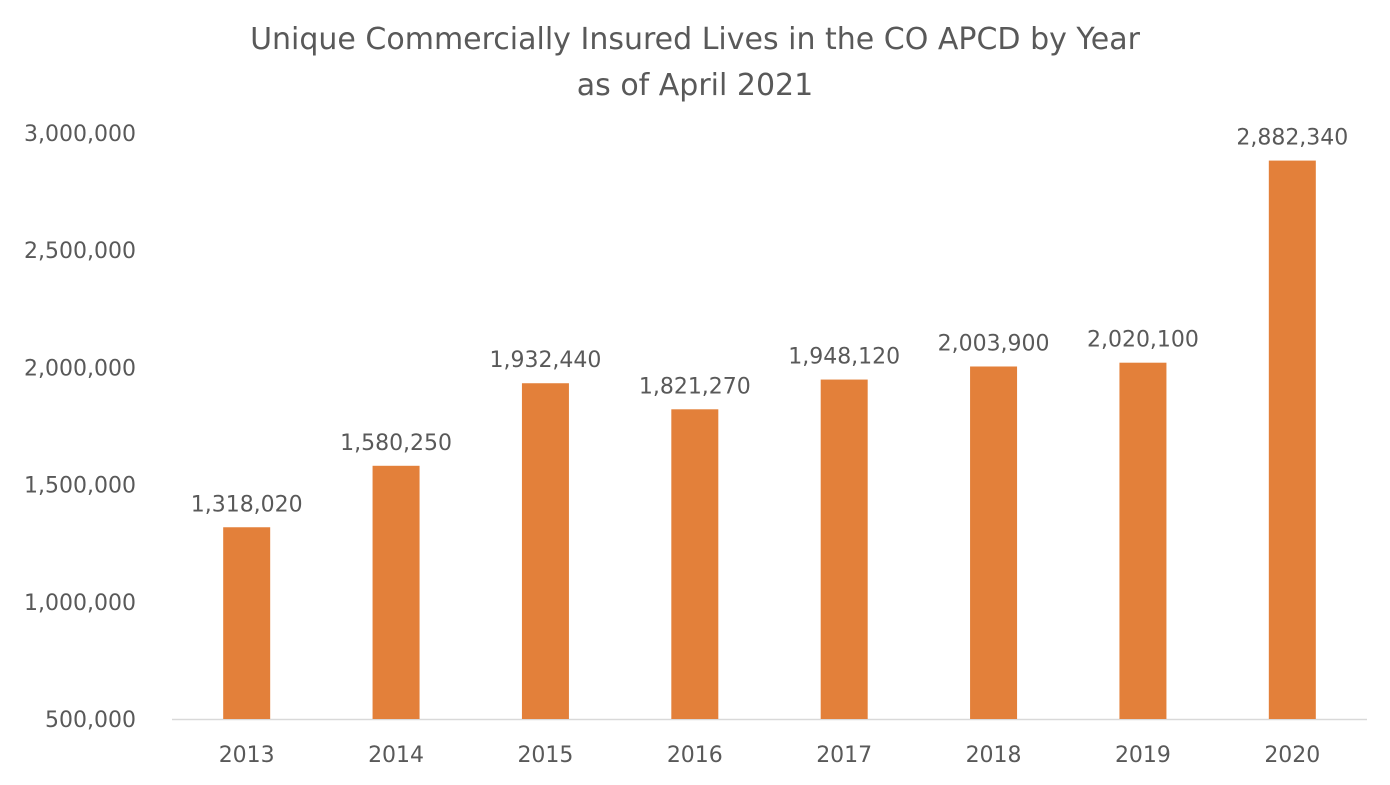 This screenshot has height=785, width=1390. What do you see at coordinates (545, 755) in the screenshot?
I see `x-tick-label: 2015` at bounding box center [545, 755].